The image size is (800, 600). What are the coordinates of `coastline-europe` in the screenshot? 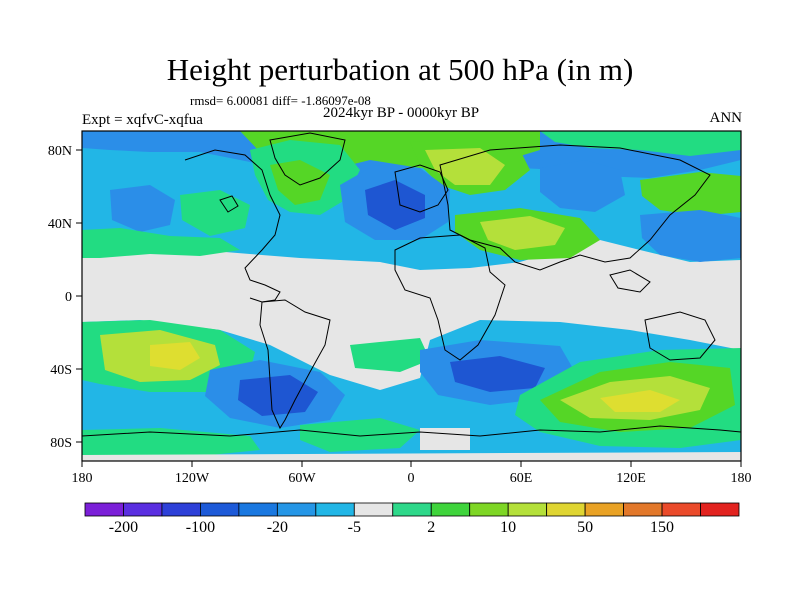 It's located at (421, 188).